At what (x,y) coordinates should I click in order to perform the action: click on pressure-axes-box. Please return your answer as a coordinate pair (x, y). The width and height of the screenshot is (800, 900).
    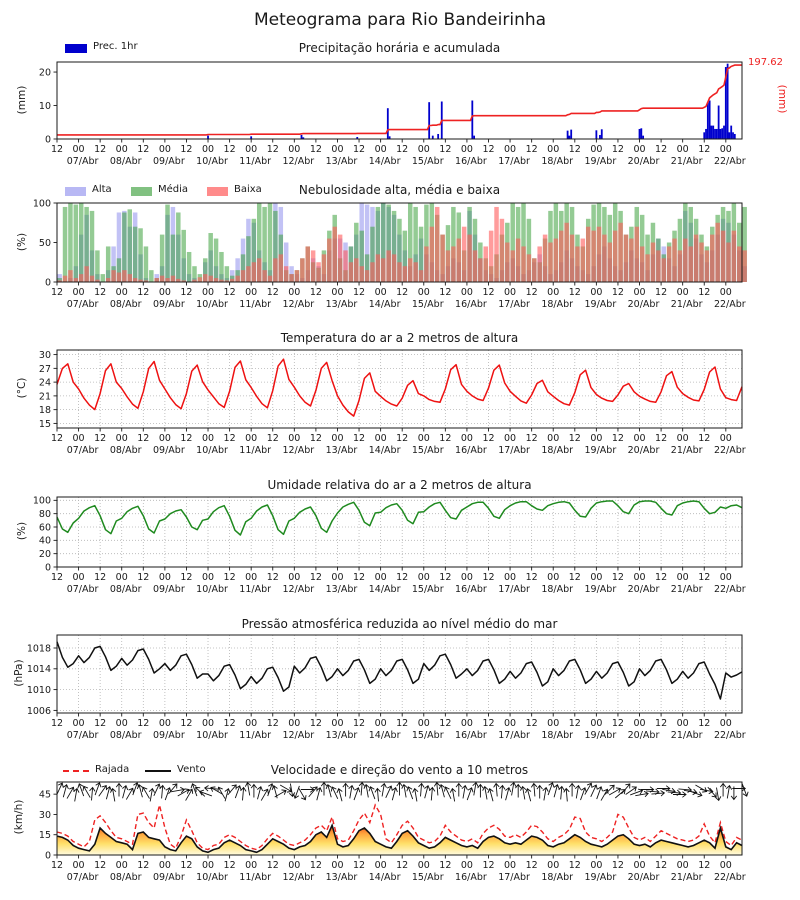
    Looking at the image, I should click on (399, 674).